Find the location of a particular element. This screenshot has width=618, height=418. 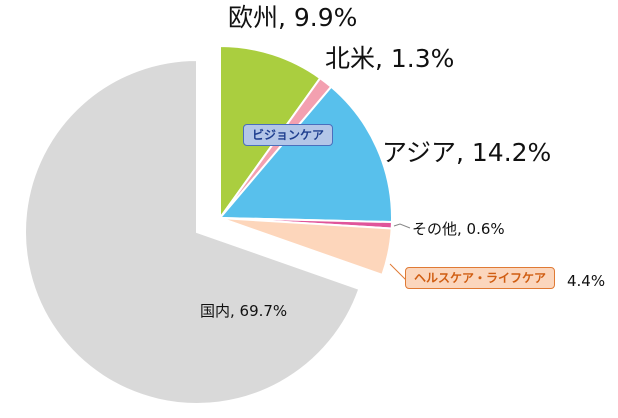

leader-line-other is located at coordinates (402, 226).